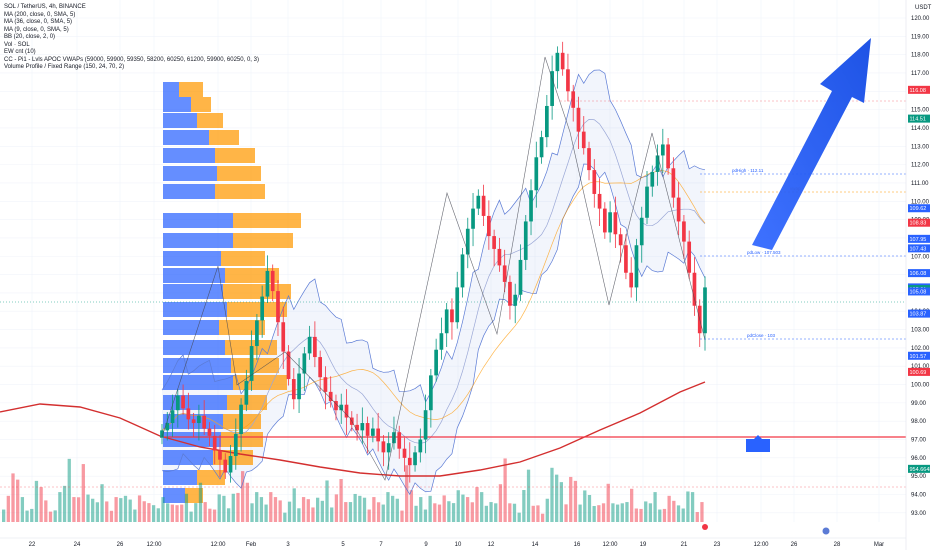  Describe the element at coordinates (920, 147) in the screenshot. I see `price-tick-label: 113.00` at that location.